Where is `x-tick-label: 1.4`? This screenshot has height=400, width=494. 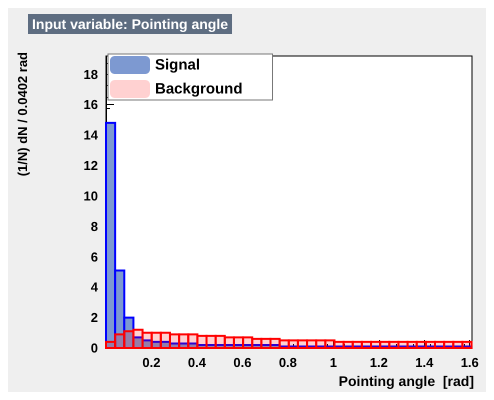
x-tick-label: 1.4 is located at coordinates (424, 362).